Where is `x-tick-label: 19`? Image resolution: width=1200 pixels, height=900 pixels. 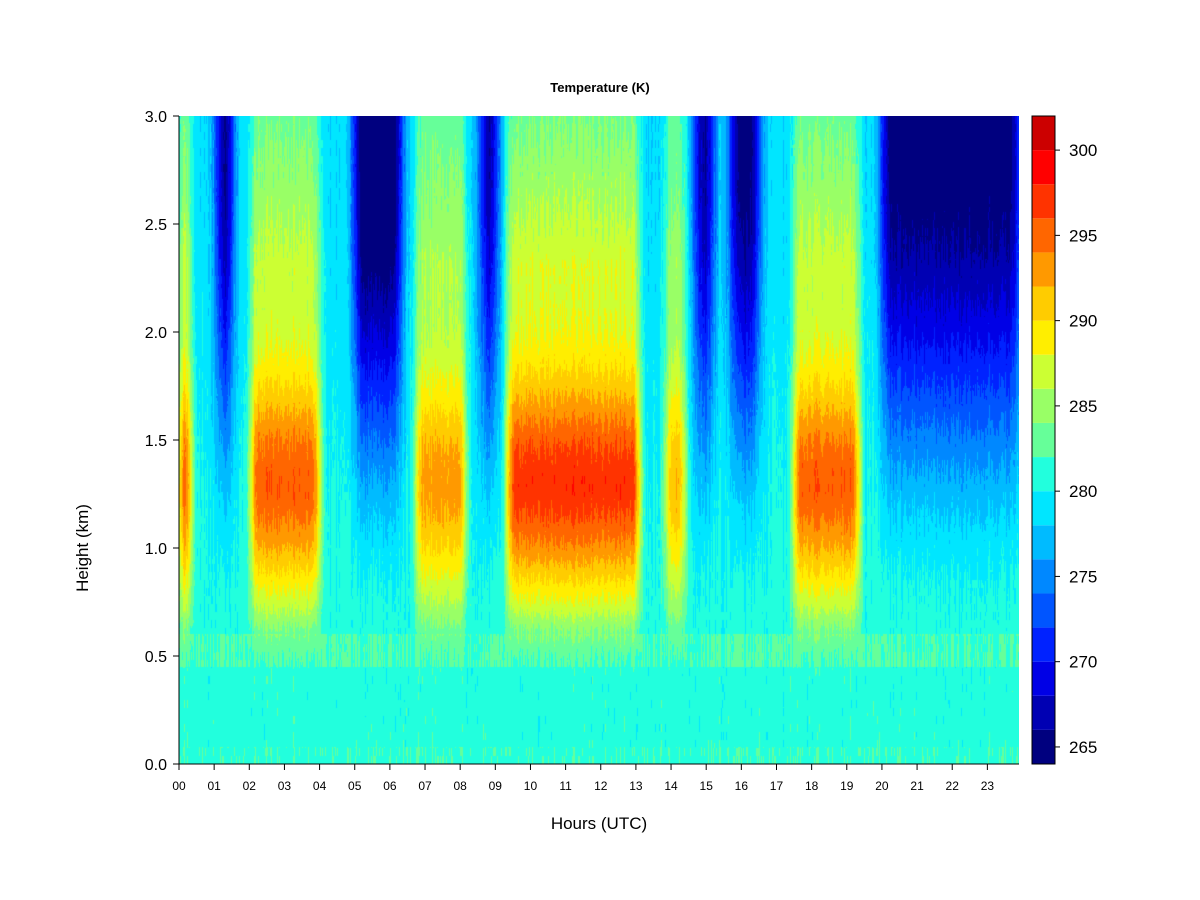
x-tick-label: 19 is located at coordinates (847, 786).